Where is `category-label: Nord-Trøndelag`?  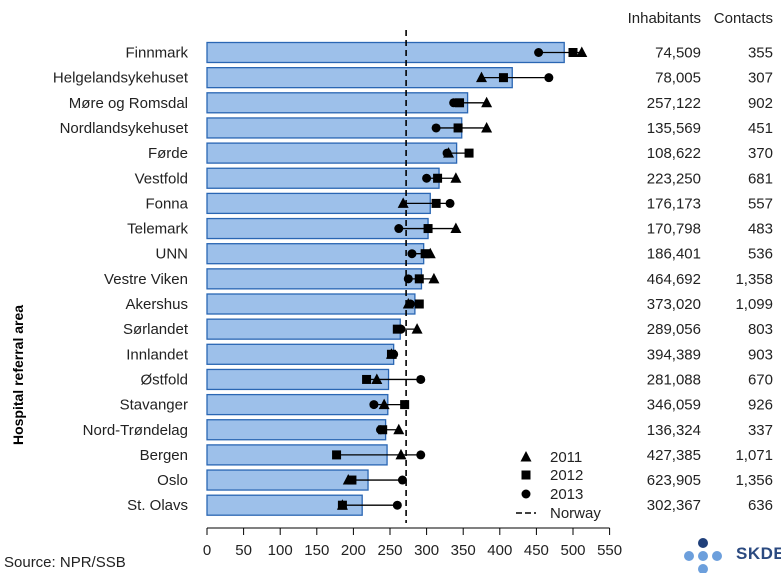 category-label: Nord-Trøndelag is located at coordinates (135, 430).